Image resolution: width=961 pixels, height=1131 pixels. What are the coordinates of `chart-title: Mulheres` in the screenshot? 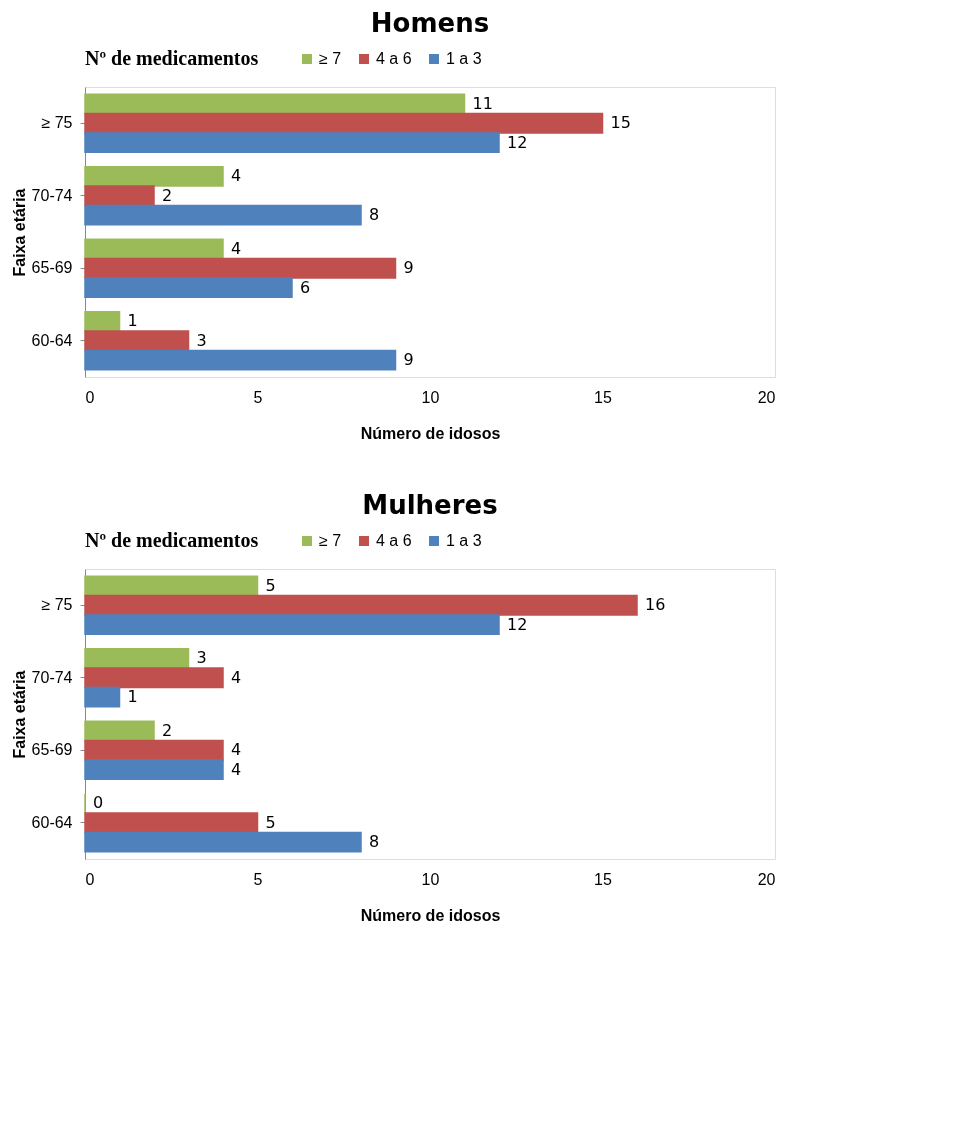 It's located at (430, 505).